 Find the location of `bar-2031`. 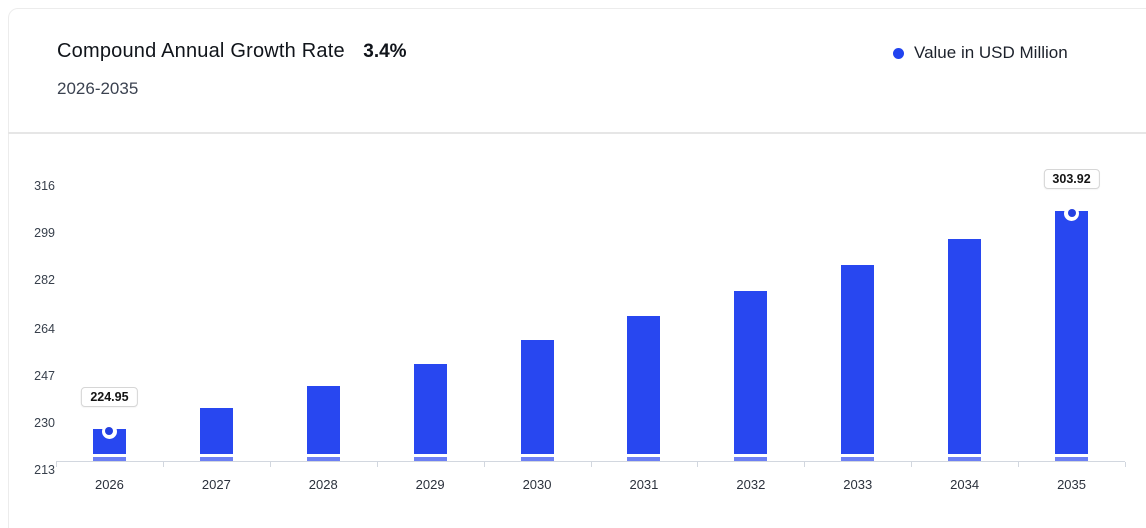

bar-2031 is located at coordinates (644, 385).